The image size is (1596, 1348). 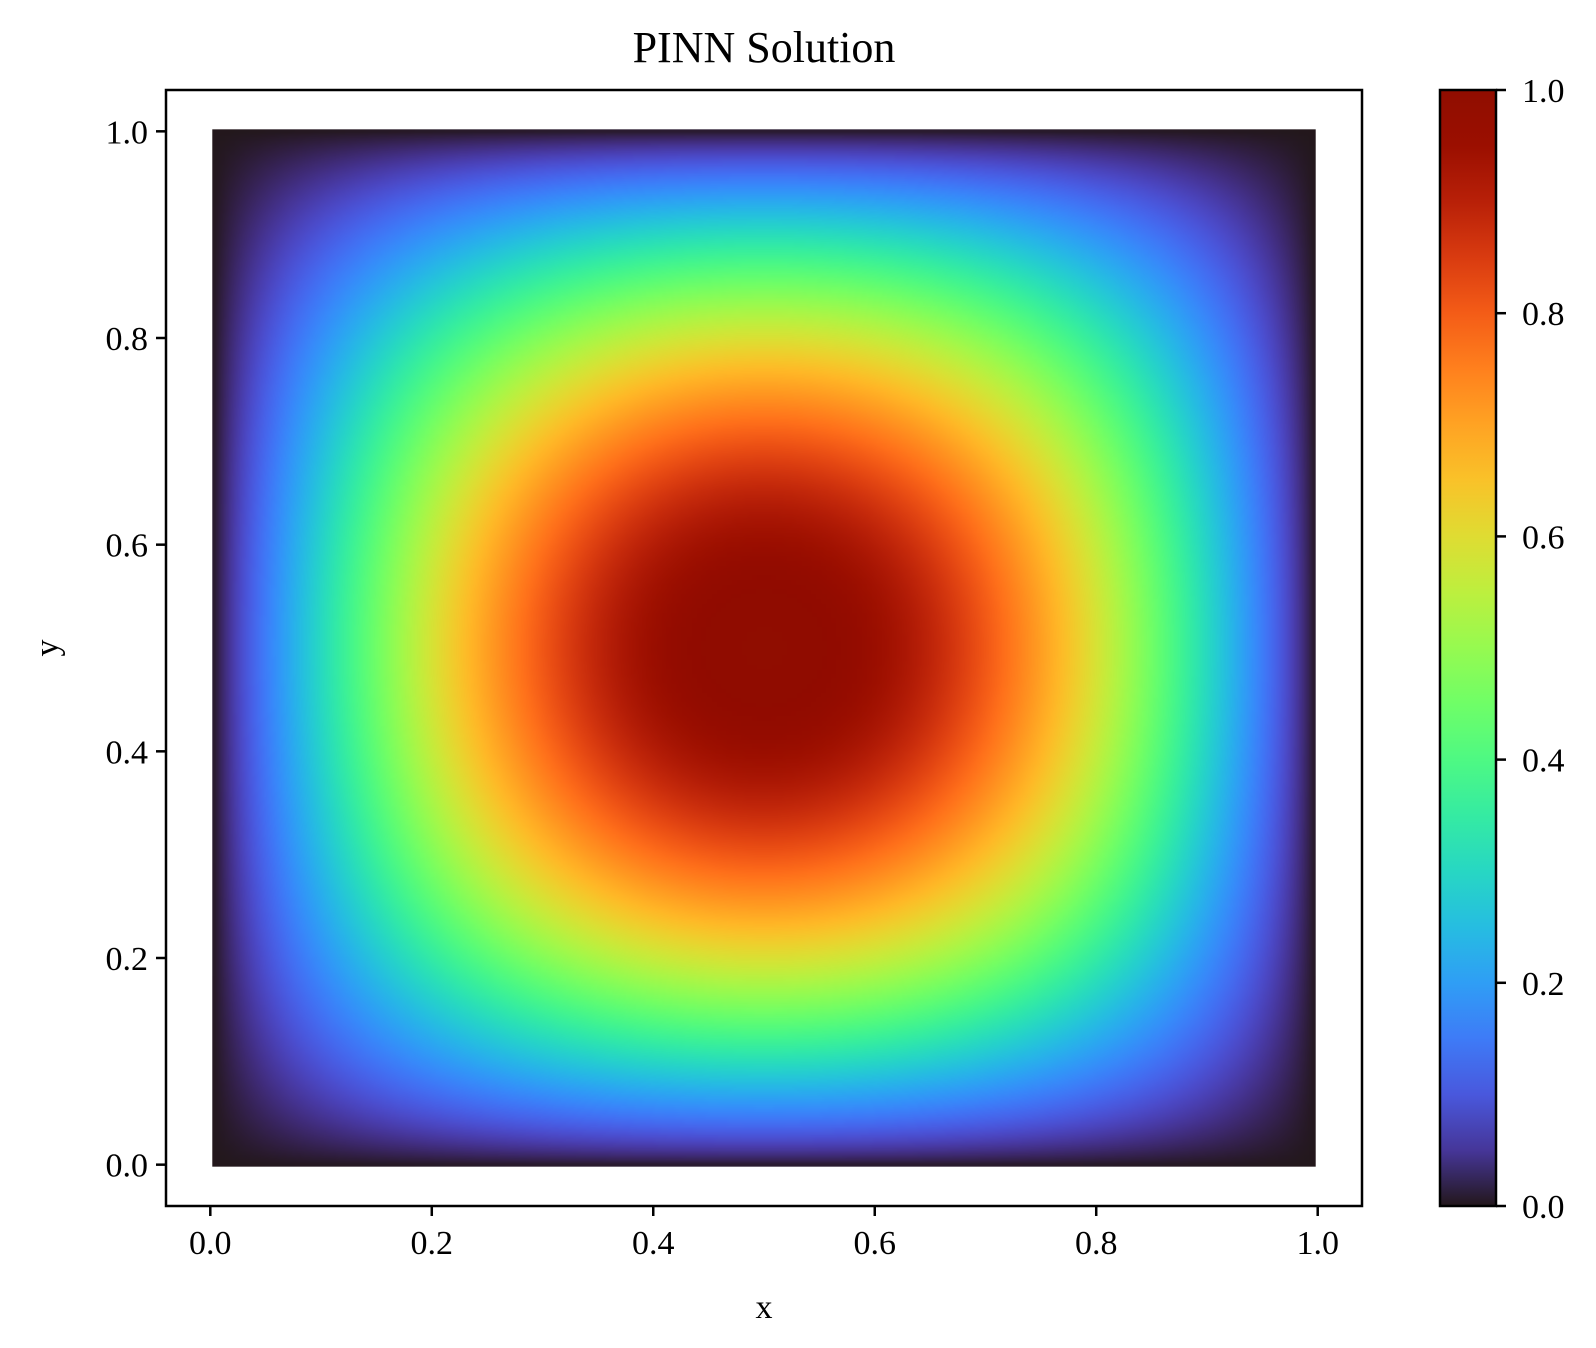 I want to click on x-tick-label: 1.0, so click(x=1317, y=1243).